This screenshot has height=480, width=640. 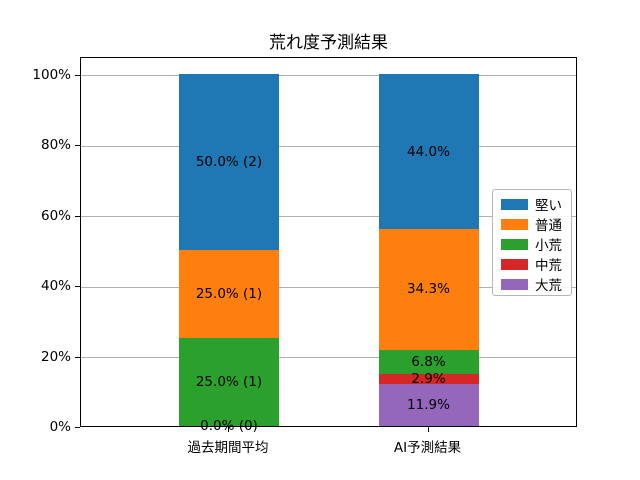 What do you see at coordinates (427, 448) in the screenshot?
I see `x-tick-label: AI予測結果` at bounding box center [427, 448].